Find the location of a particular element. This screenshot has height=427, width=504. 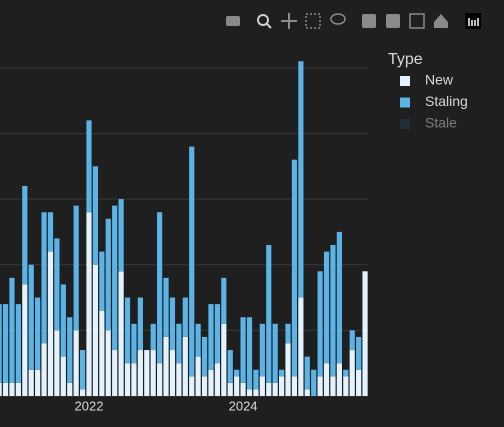

zoom-out-icon is located at coordinates (393, 21).